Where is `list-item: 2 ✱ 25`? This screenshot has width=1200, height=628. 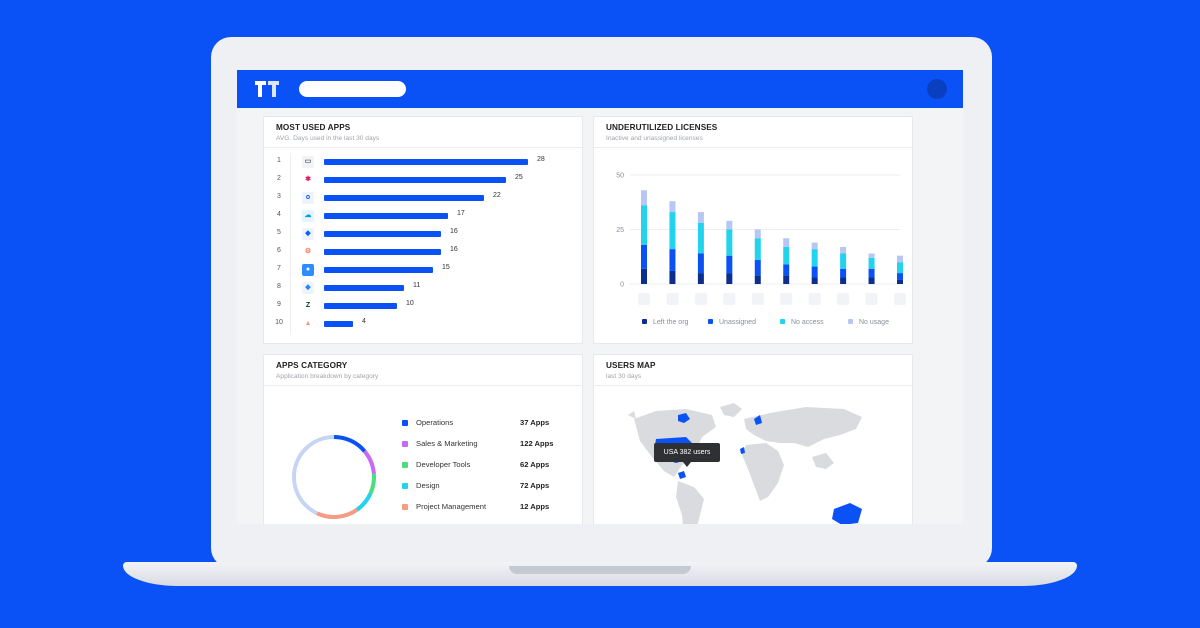 list-item: 2 ✱ 25 is located at coordinates (424, 181).